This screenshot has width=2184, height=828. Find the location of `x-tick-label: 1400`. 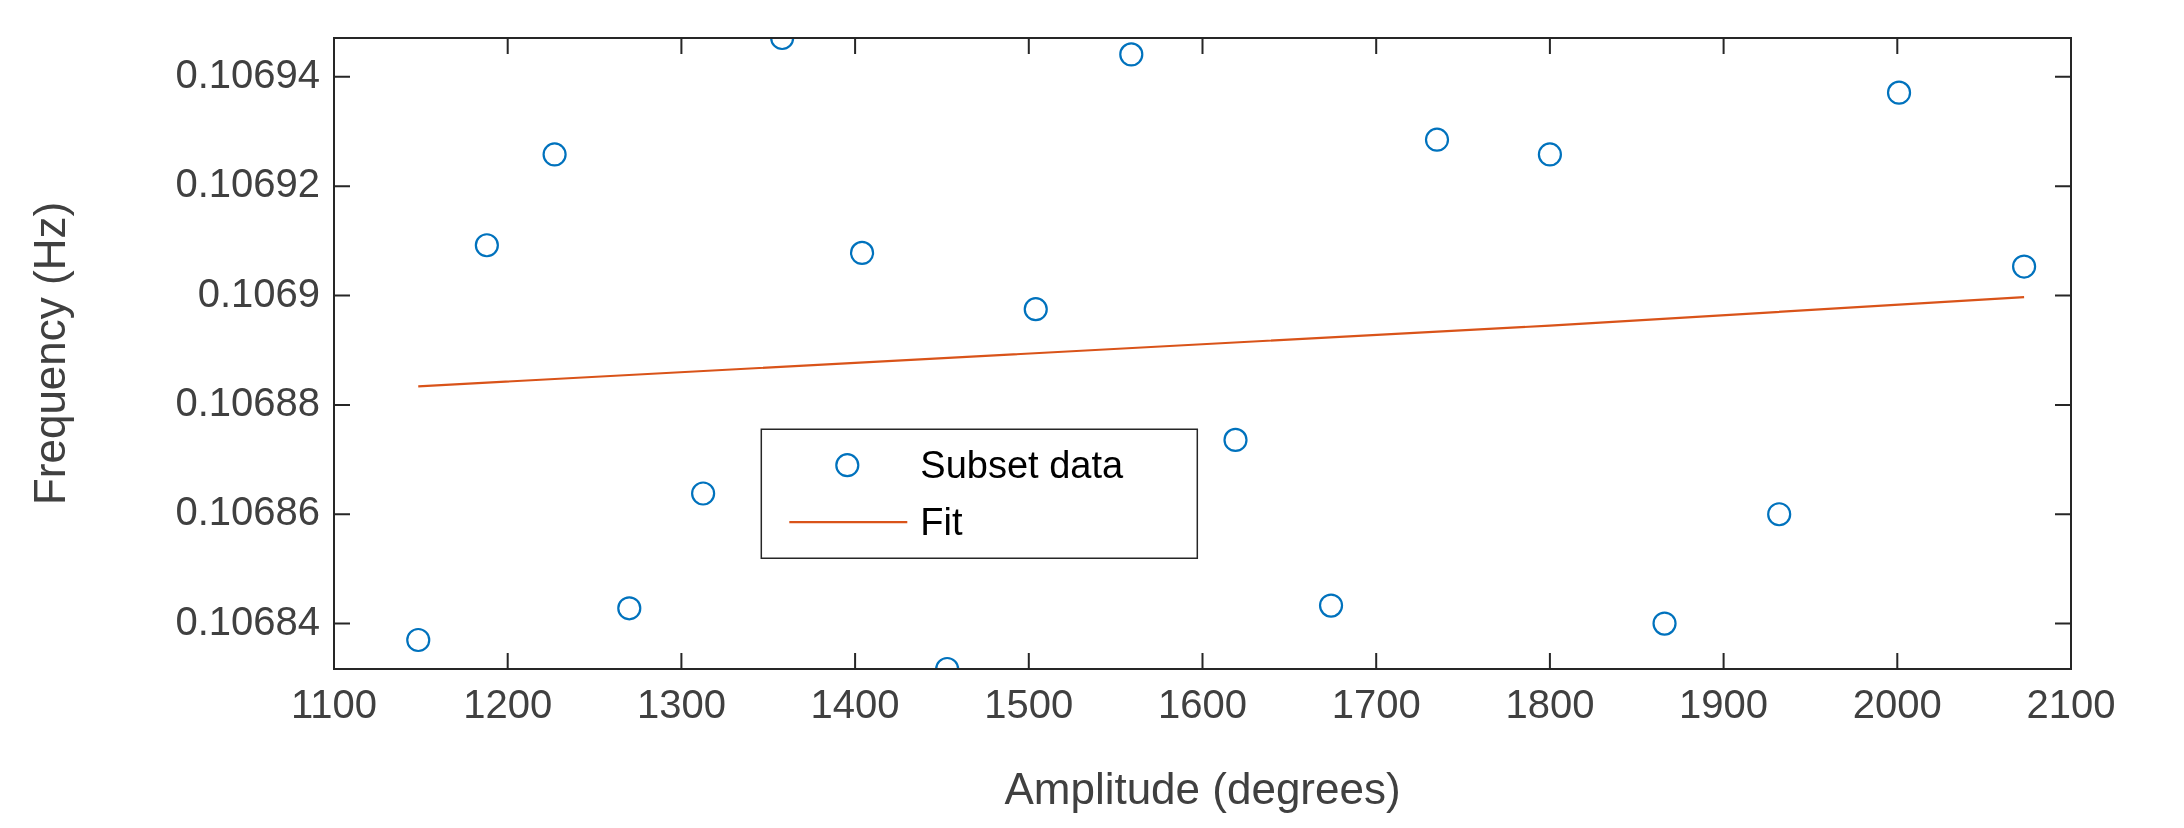

x-tick-label: 1400 is located at coordinates (855, 704).